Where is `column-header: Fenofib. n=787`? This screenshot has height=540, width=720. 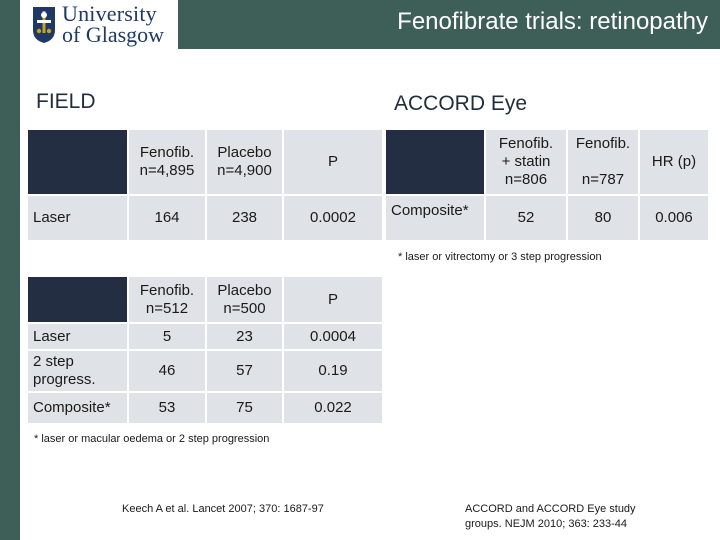
column-header: Fenofib. n=787 is located at coordinates (603, 162).